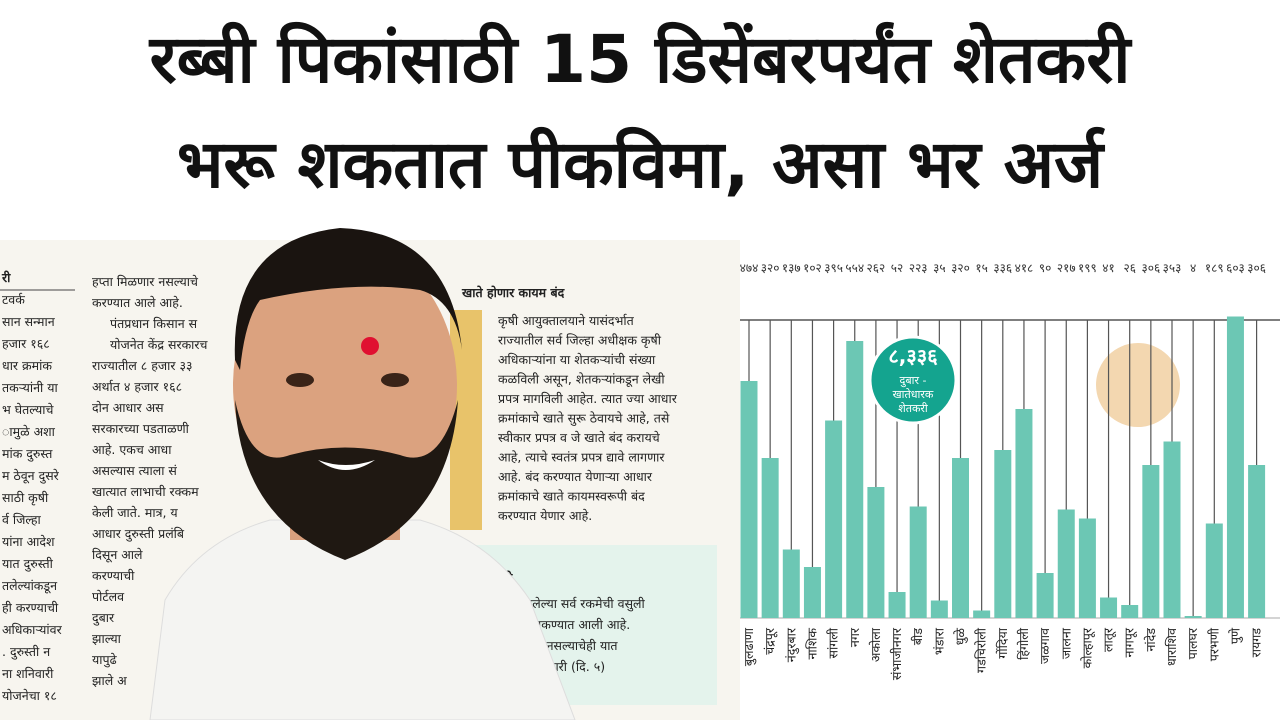  What do you see at coordinates (575, 604) in the screenshot?
I see `news-line: भ घेतलेल्या सर्व रकमेची वसुली` at bounding box center [575, 604].